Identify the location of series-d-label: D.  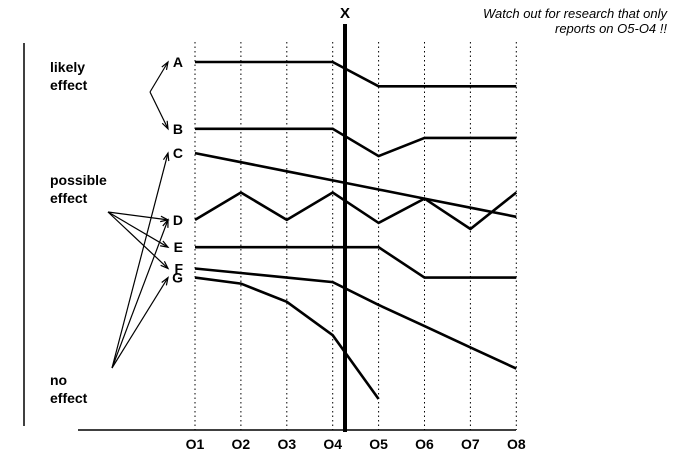
(178, 220).